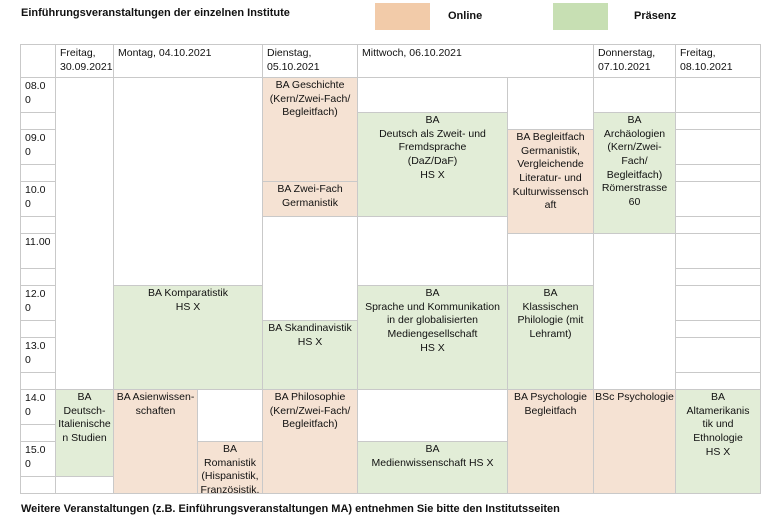 Image resolution: width=768 pixels, height=529 pixels. I want to click on event-cell: BSc Psychologie, so click(635, 442).